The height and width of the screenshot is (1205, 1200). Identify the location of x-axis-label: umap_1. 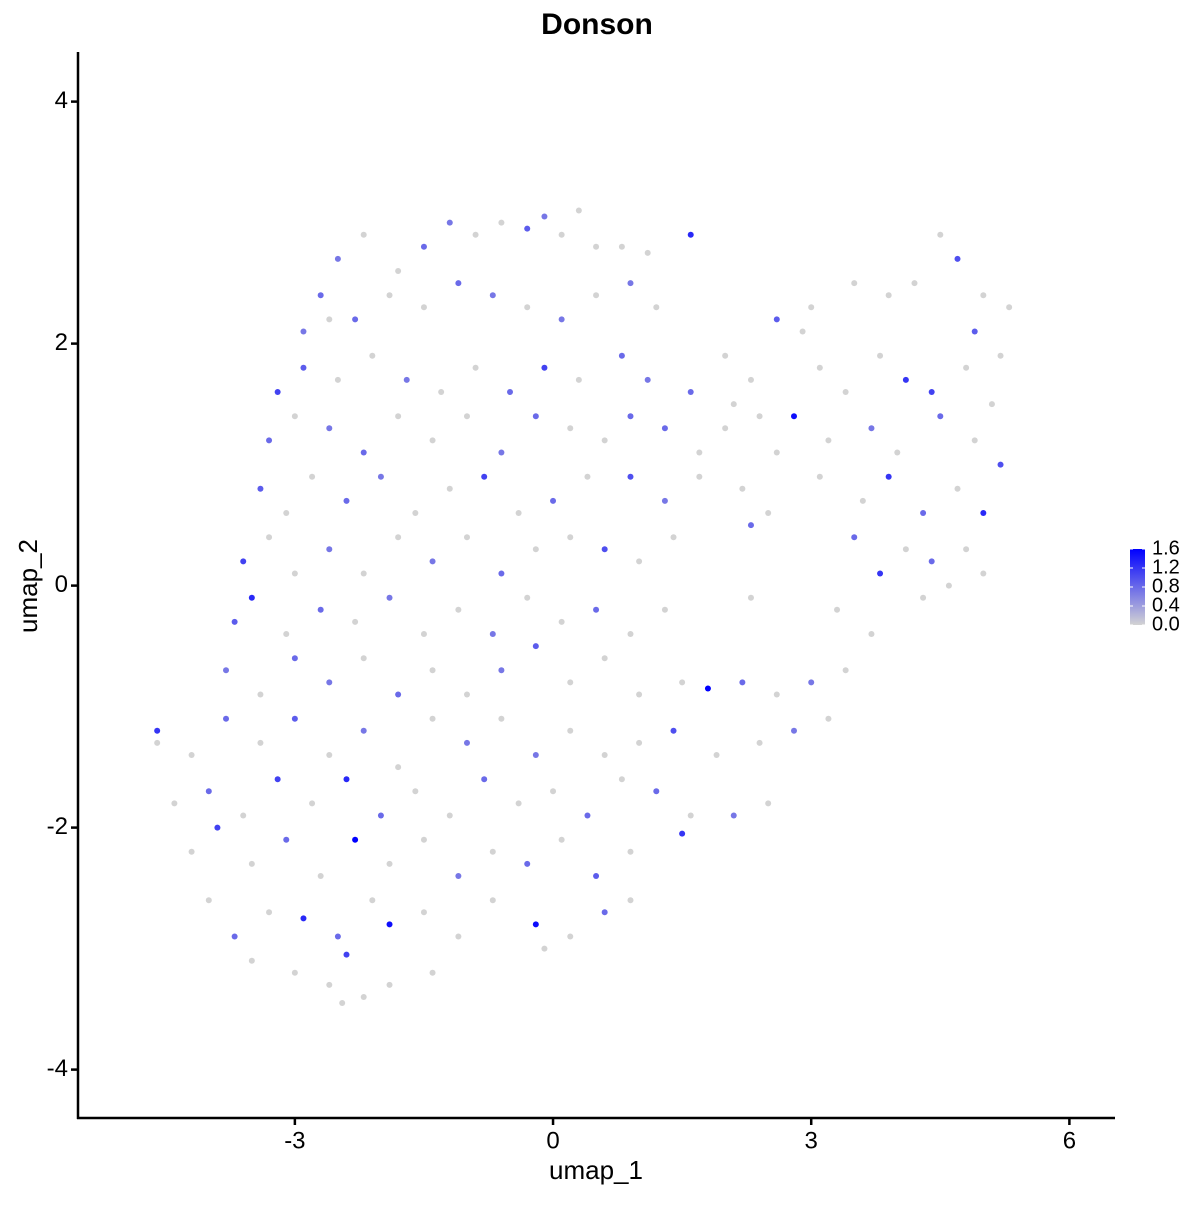
(596, 1170).